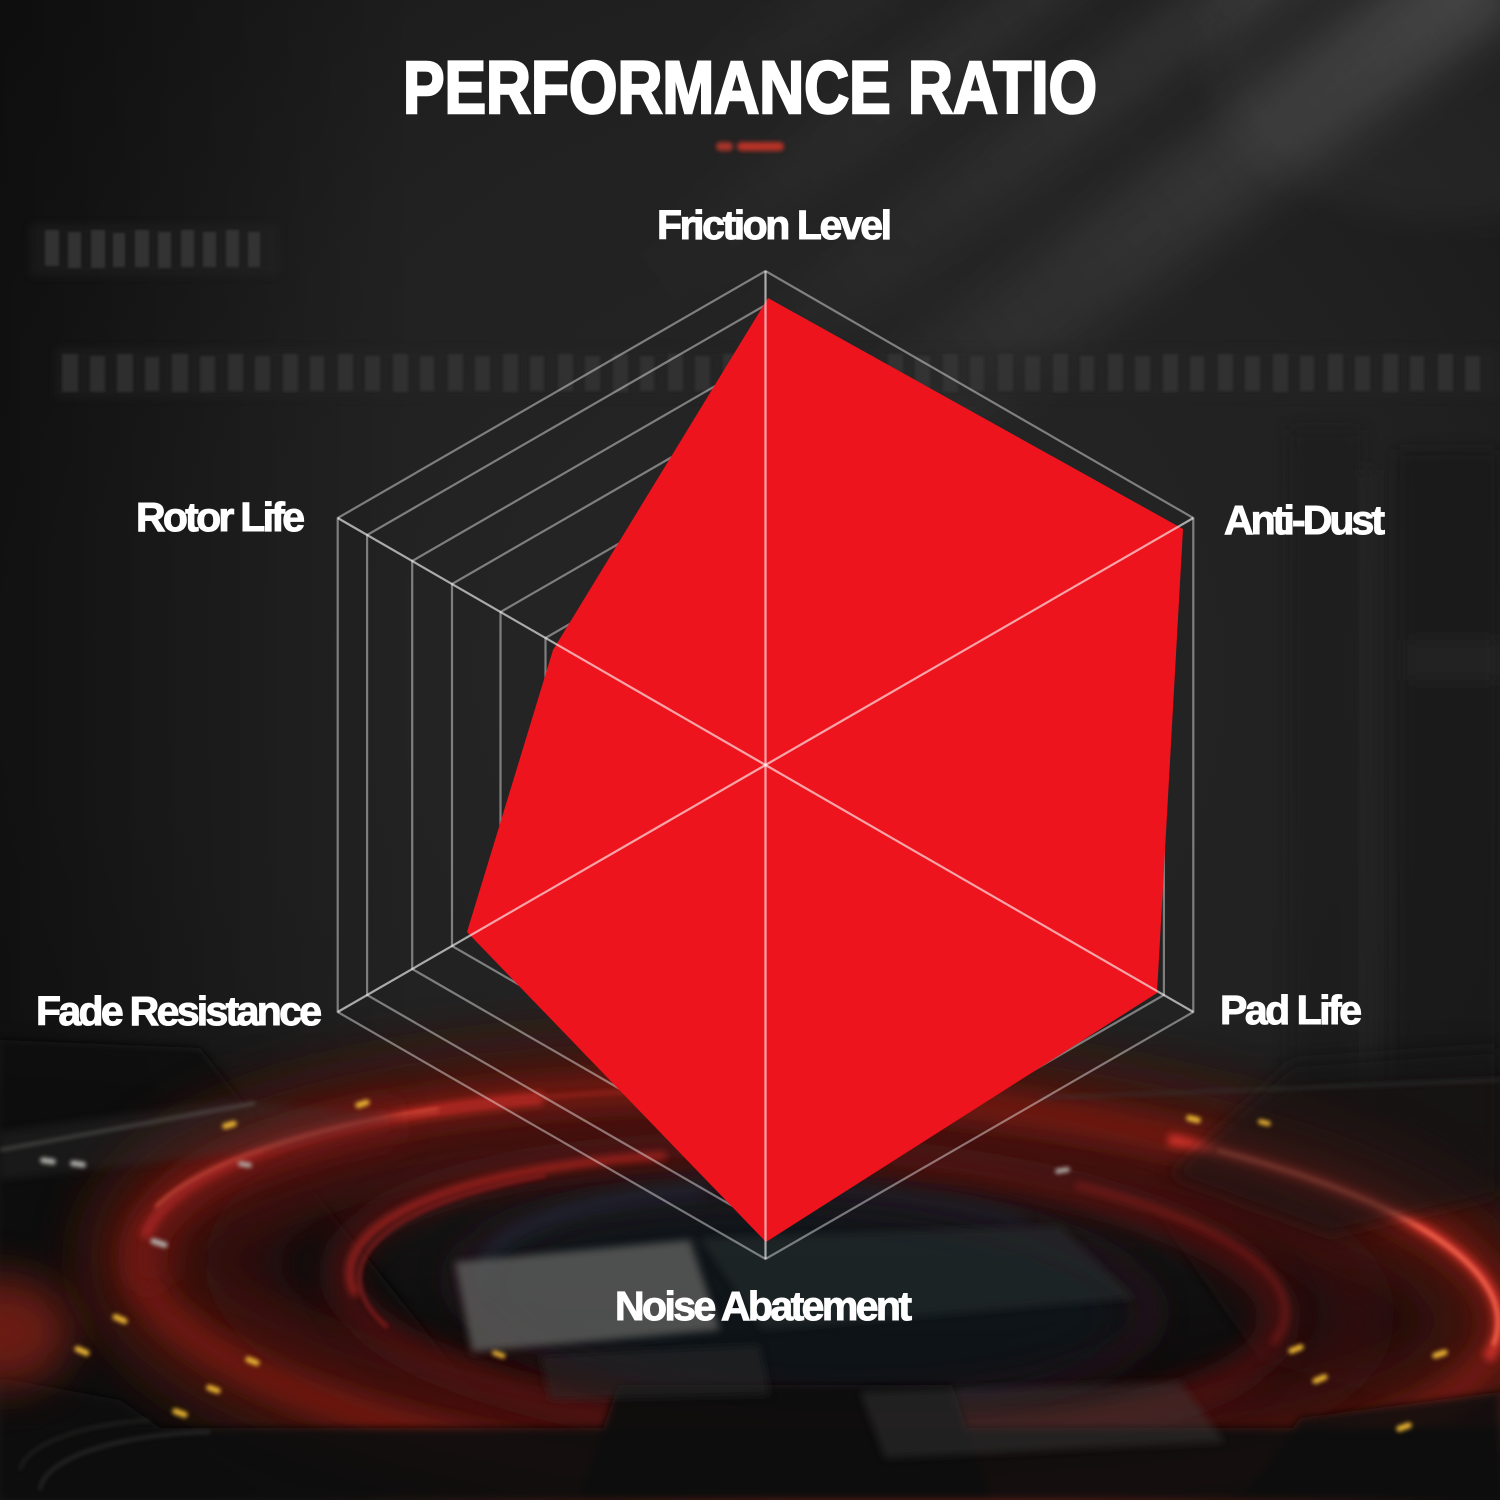 This screenshot has height=1500, width=1500. What do you see at coordinates (1304, 520) in the screenshot?
I see `svg-text: Anti-Dust` at bounding box center [1304, 520].